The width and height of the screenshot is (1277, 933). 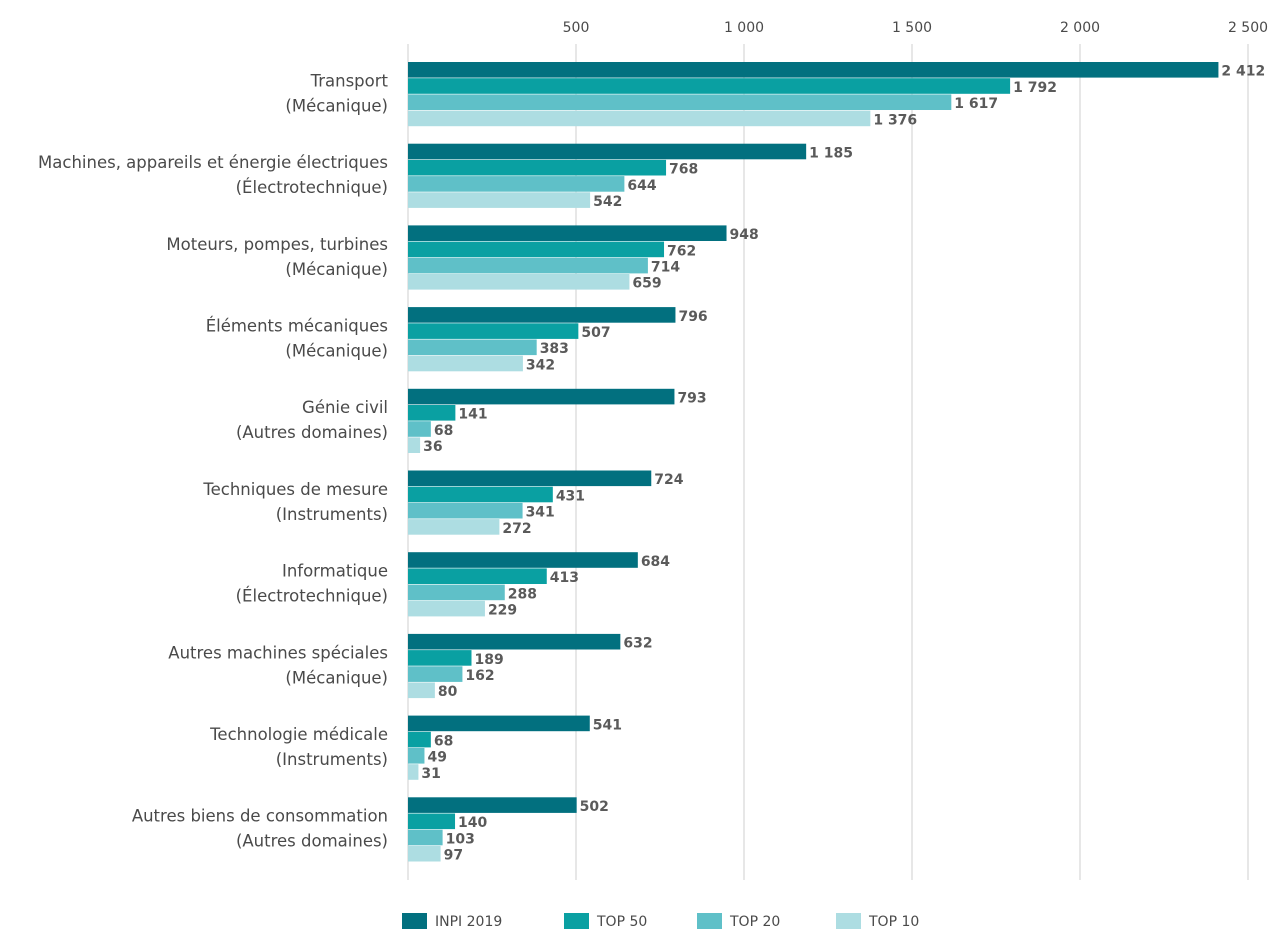 What do you see at coordinates (895, 120) in the screenshot?
I see `data-label: 1 376` at bounding box center [895, 120].